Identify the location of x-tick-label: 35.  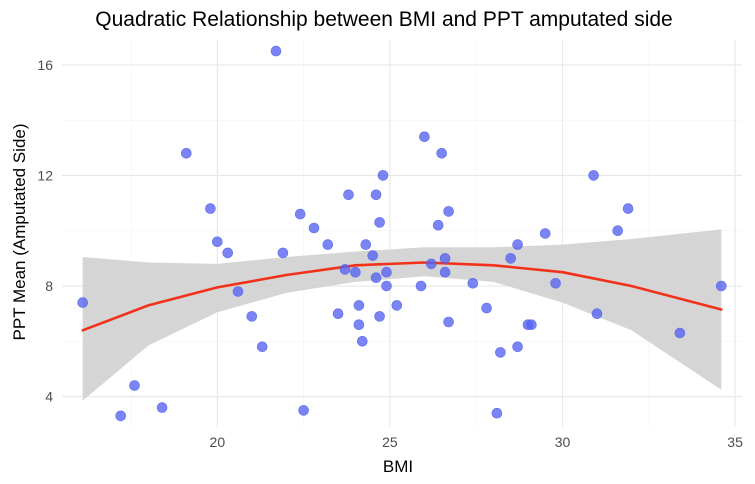
(735, 442).